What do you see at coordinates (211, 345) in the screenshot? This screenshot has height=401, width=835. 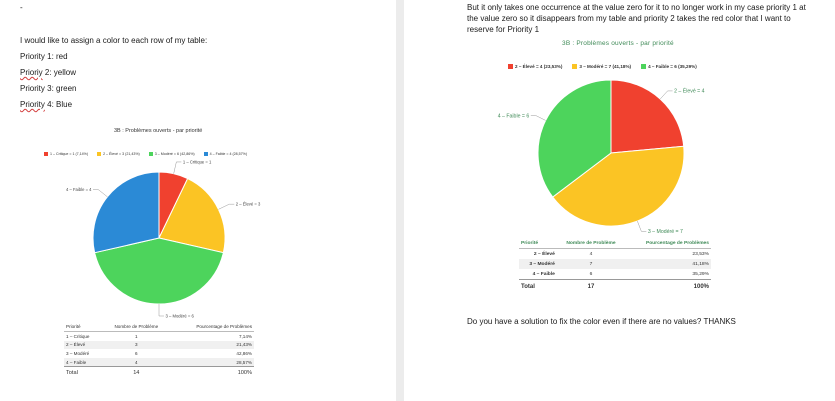 I see `table-cell: 21,43%` at bounding box center [211, 345].